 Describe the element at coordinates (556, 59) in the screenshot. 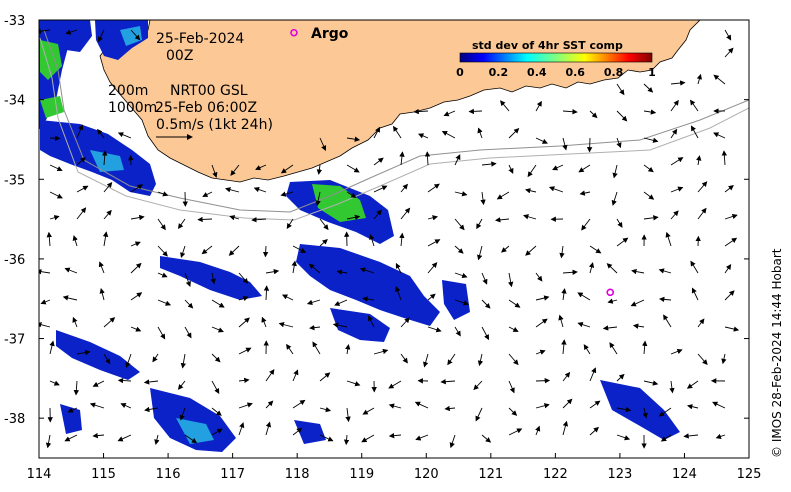

I see `colorbar: std dev of 4hr SST comp 0 0.2 0.4 0.6 0.8 1` at that location.